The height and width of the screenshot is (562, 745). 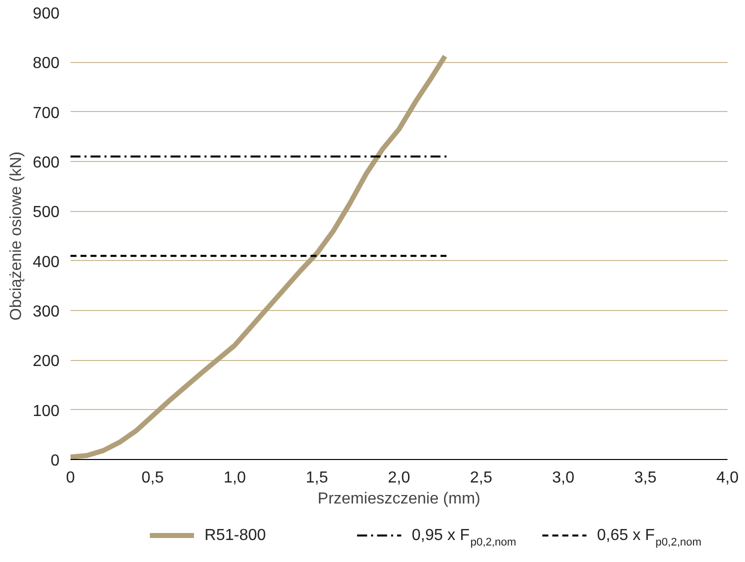 What do you see at coordinates (55, 461) in the screenshot?
I see `y-tick-label: 0` at bounding box center [55, 461].